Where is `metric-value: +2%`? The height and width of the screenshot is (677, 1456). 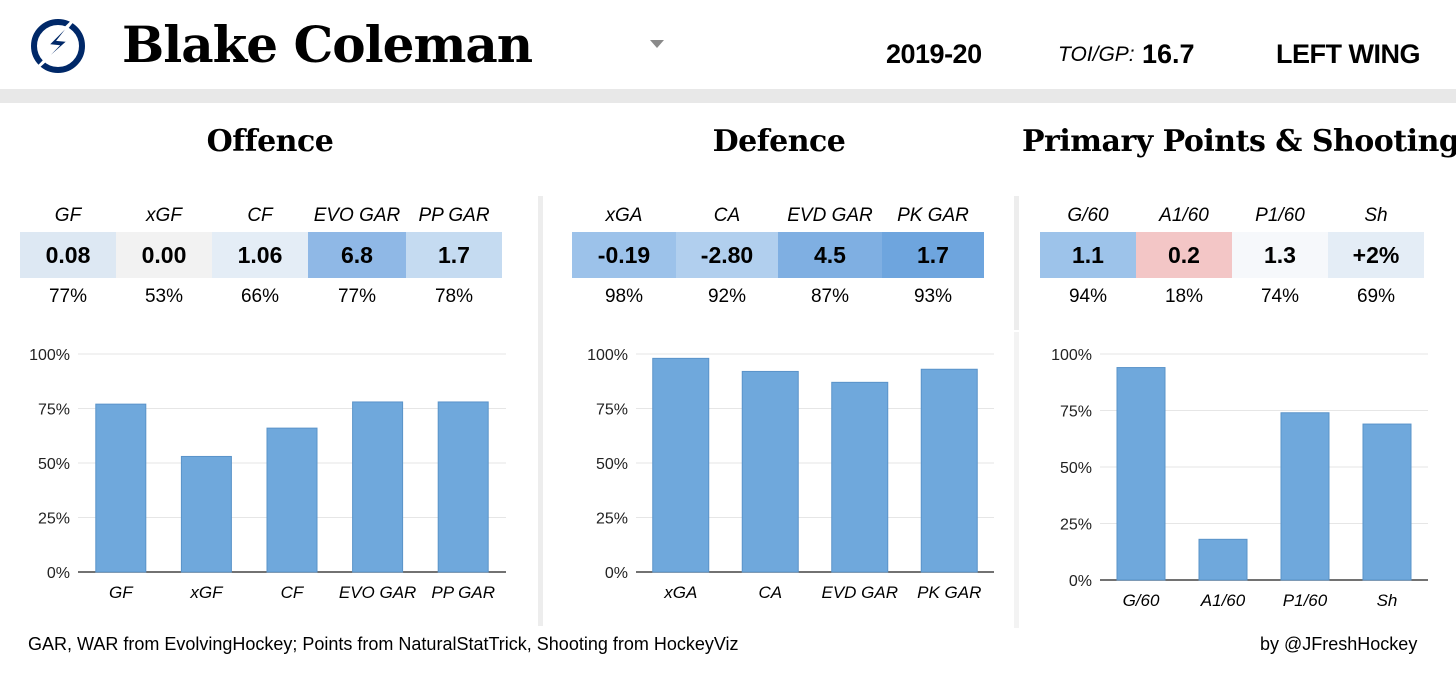 metric-value: +2% is located at coordinates (1376, 255).